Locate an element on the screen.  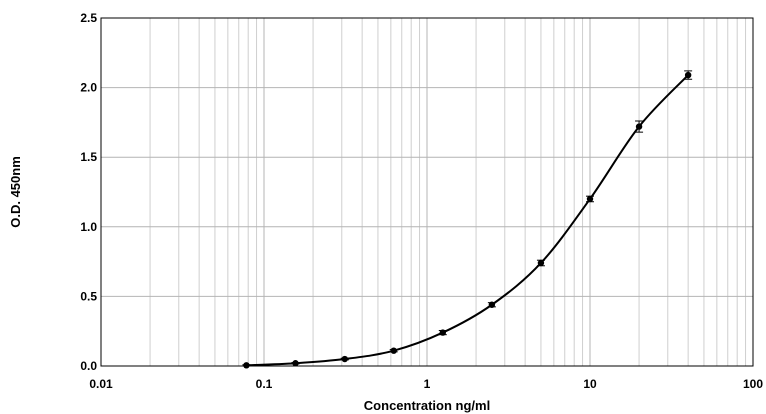
x-tick-label: 10 is located at coordinates (590, 384).